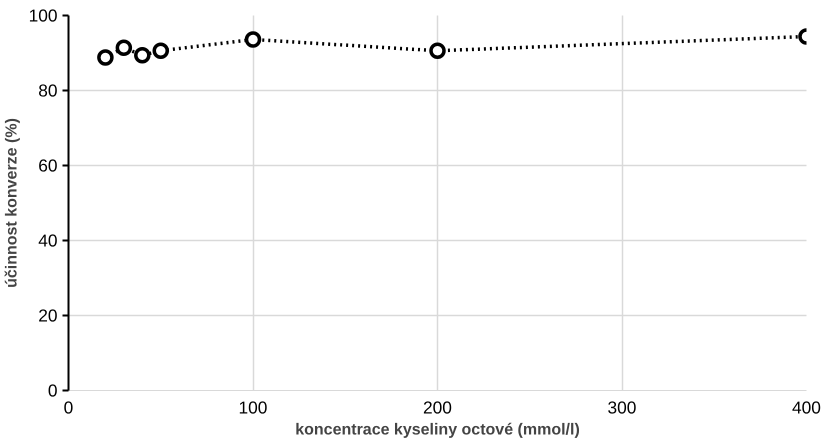 Image resolution: width=826 pixels, height=441 pixels. I want to click on x-axis-title: koncentrace kyseliny octové (mmol/l), so click(437, 430).